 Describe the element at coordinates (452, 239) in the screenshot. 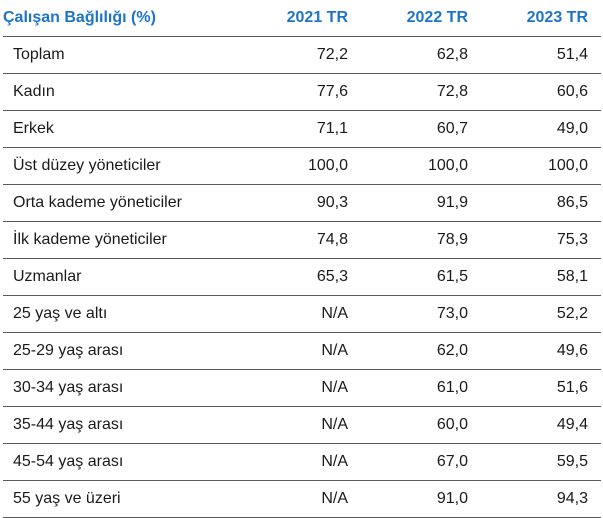

I see `cell-2022: 78,9` at that location.